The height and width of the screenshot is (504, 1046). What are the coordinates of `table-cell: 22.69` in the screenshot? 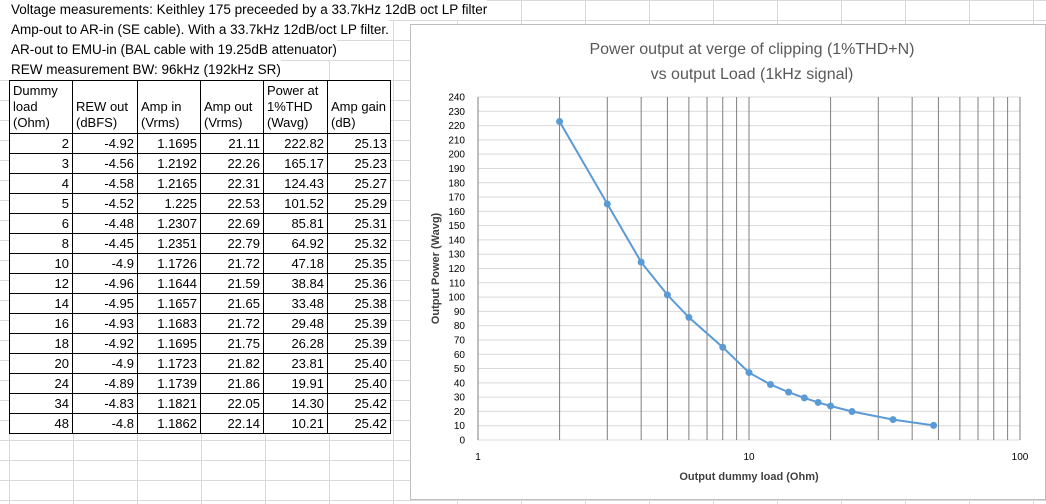 It's located at (232, 223).